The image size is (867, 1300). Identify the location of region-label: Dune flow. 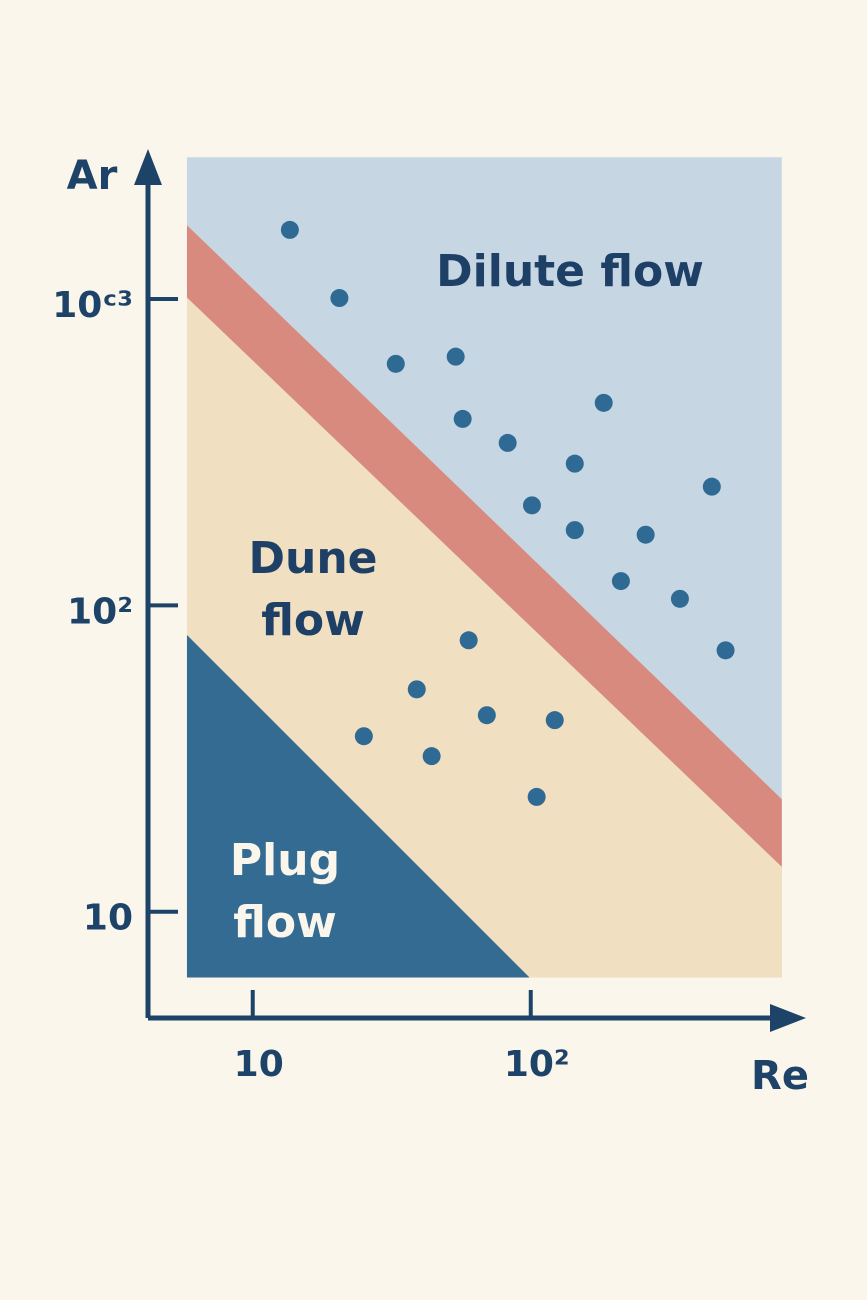
(313, 589).